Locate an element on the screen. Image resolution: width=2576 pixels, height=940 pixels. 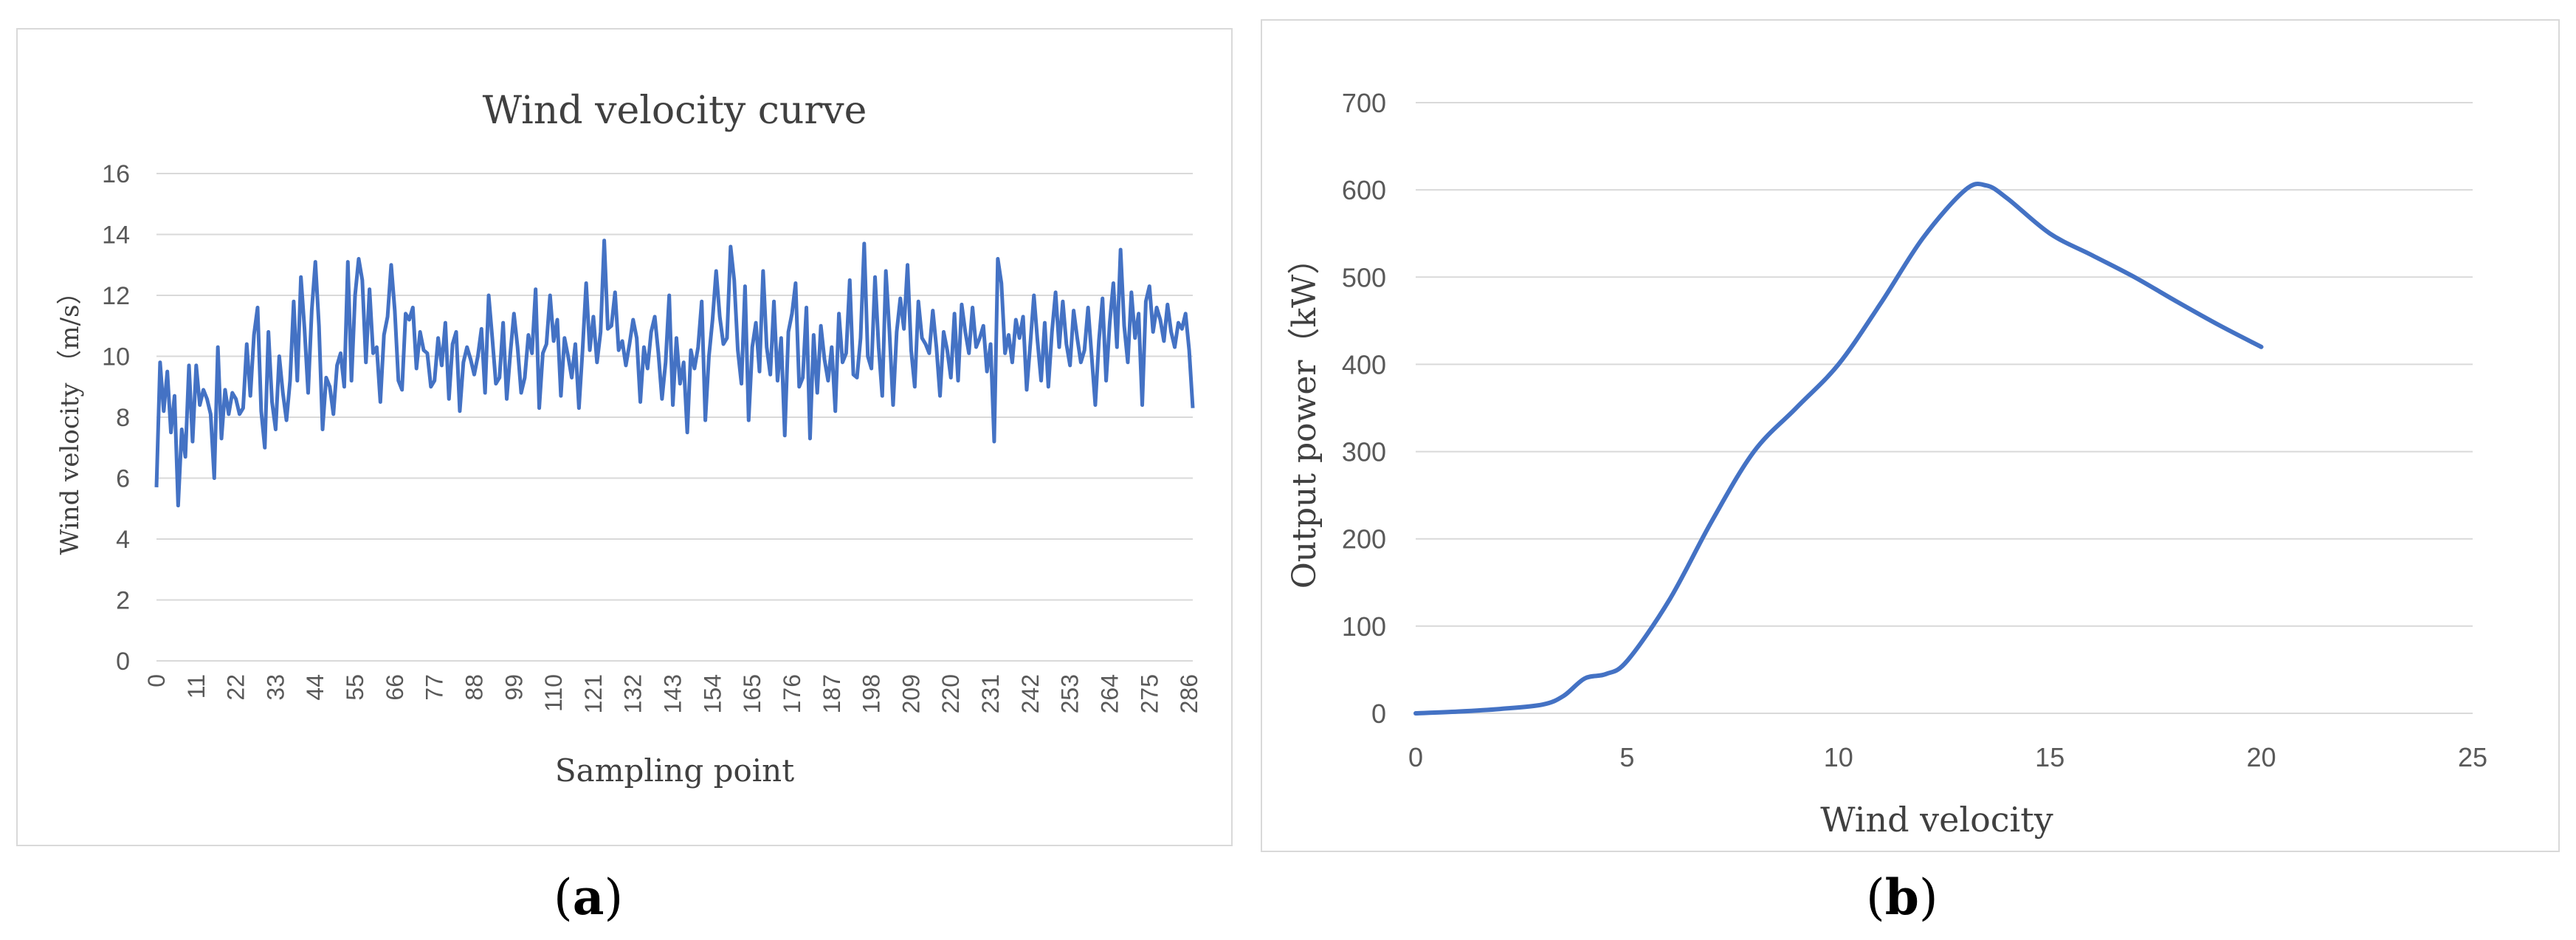
x-tick-label: 132 is located at coordinates (634, 693).